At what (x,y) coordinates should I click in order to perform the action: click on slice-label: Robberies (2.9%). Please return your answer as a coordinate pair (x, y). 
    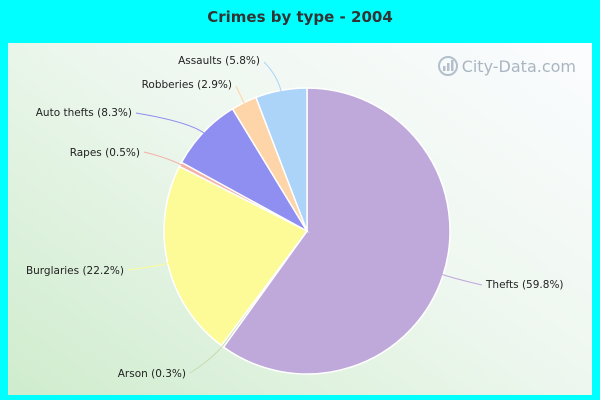
    Looking at the image, I should click on (187, 85).